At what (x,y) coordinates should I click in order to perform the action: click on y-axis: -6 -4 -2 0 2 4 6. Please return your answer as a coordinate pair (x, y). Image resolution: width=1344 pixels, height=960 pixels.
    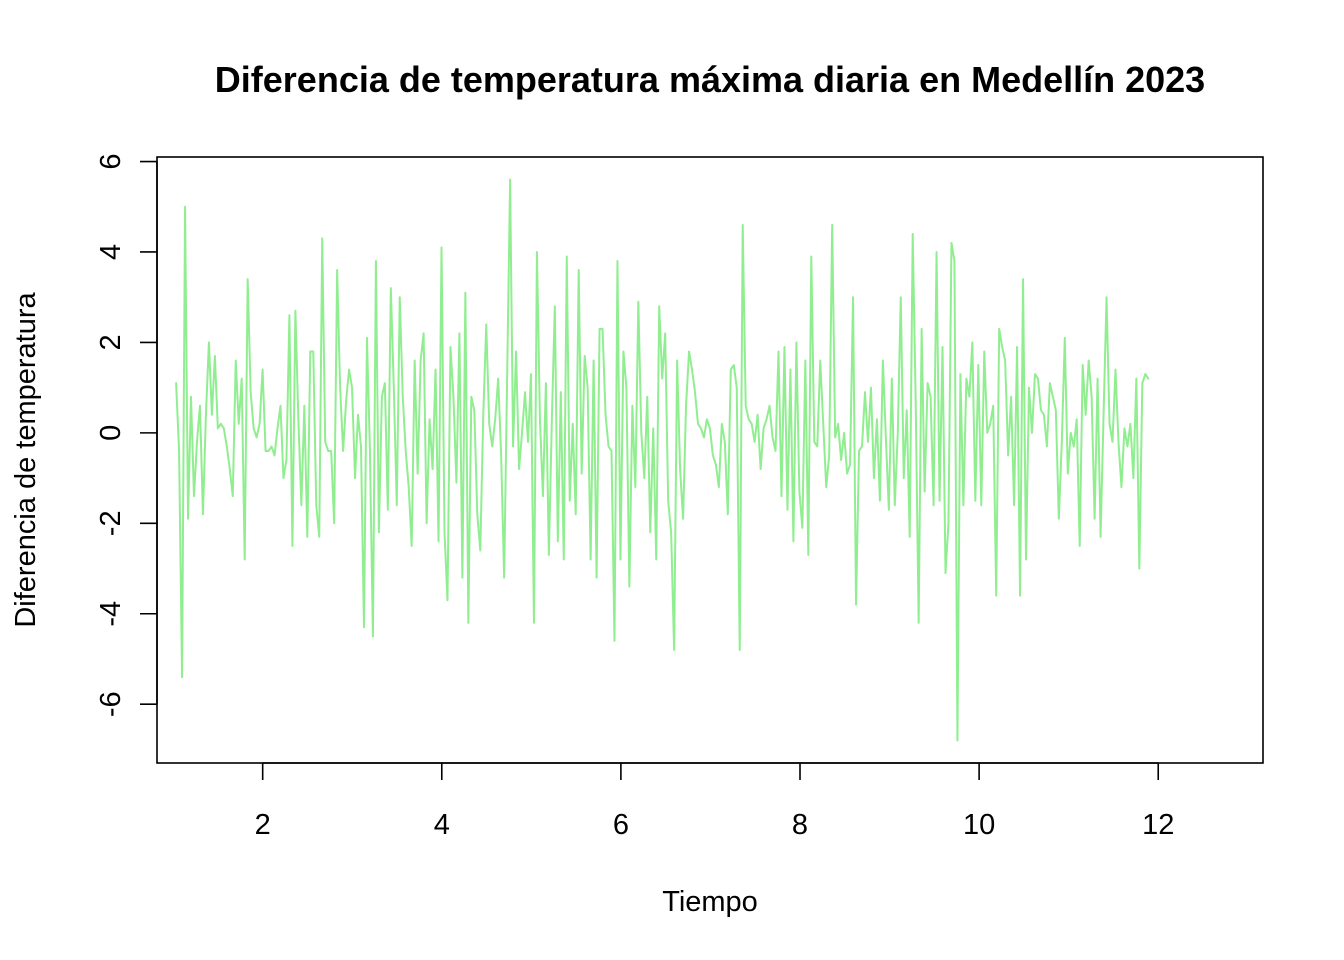
    Looking at the image, I should click on (126, 435).